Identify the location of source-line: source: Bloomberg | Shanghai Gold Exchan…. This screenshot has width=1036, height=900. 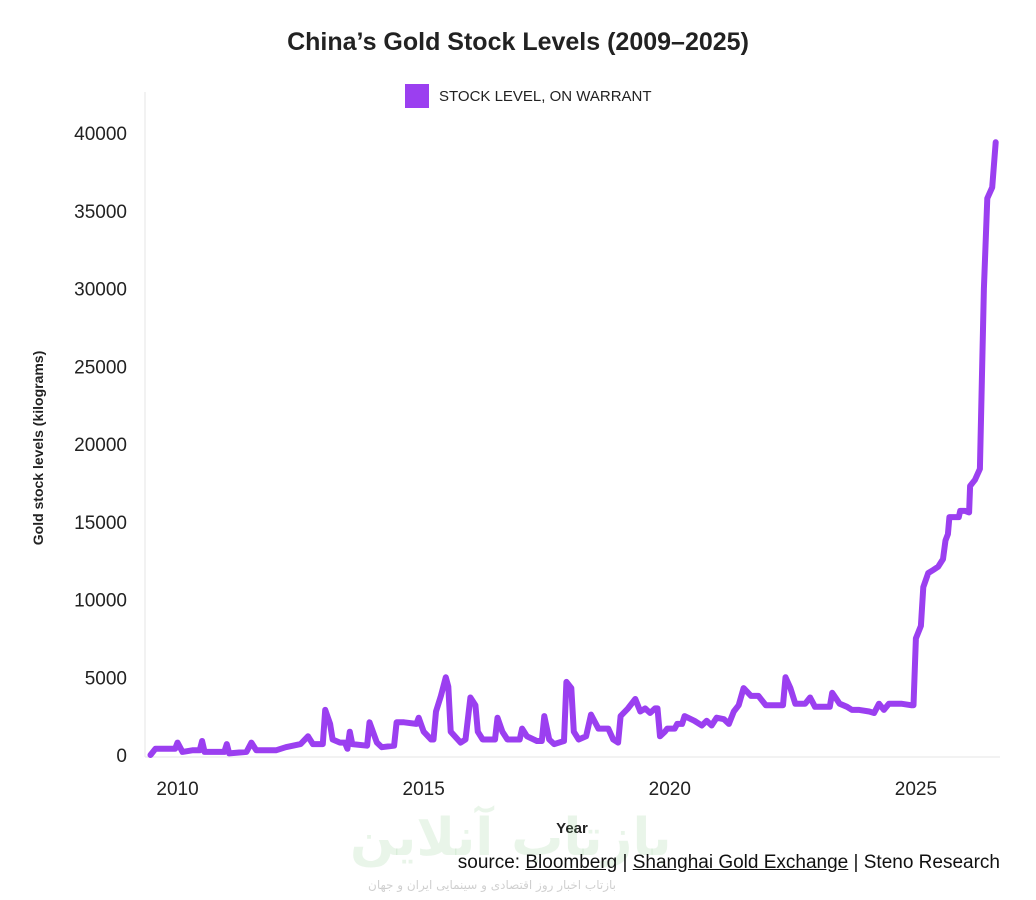
(729, 863).